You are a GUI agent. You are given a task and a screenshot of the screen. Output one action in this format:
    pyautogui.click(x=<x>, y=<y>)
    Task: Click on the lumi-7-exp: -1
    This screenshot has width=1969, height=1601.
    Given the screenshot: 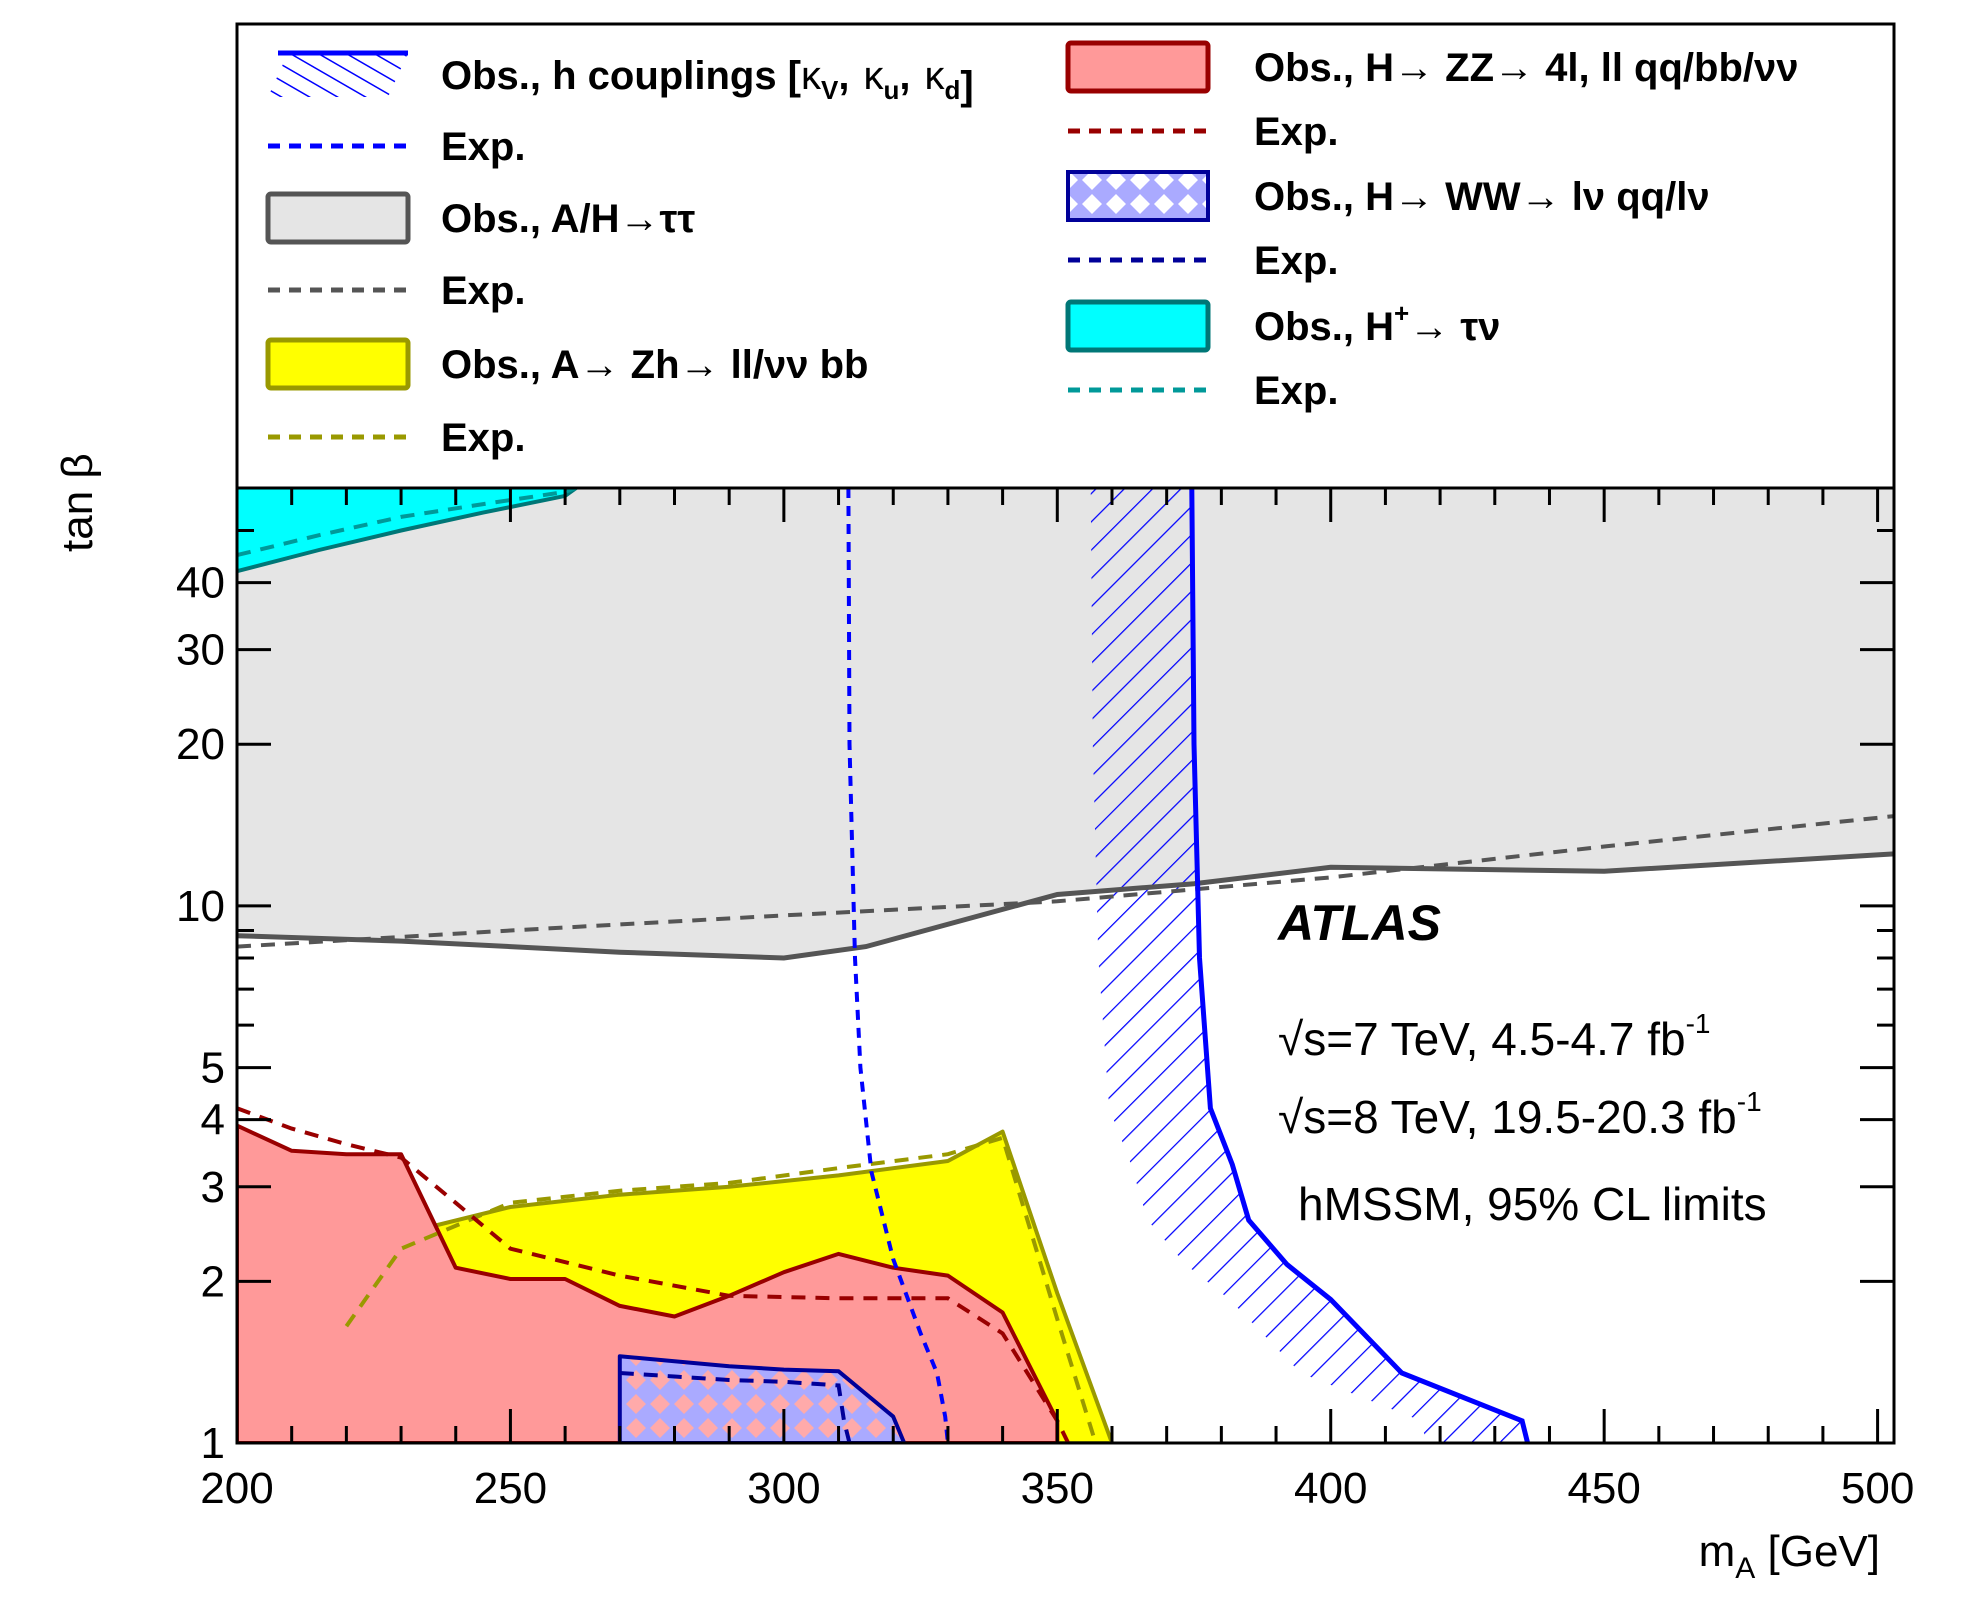 What is the action you would take?
    pyautogui.click(x=1698, y=1023)
    